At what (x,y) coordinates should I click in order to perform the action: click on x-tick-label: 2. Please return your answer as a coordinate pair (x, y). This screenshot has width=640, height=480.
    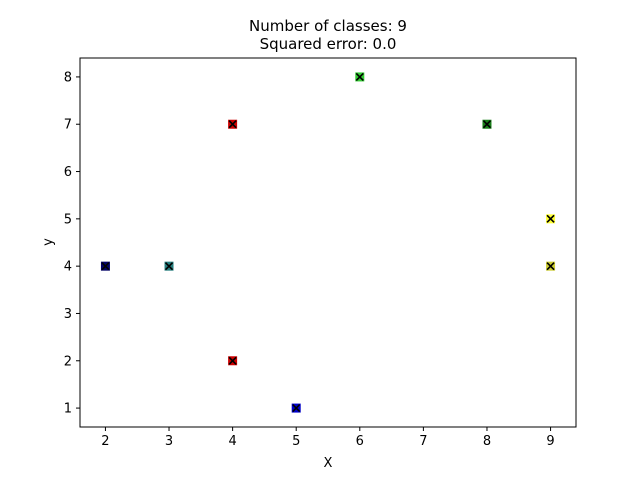
    Looking at the image, I should click on (105, 441).